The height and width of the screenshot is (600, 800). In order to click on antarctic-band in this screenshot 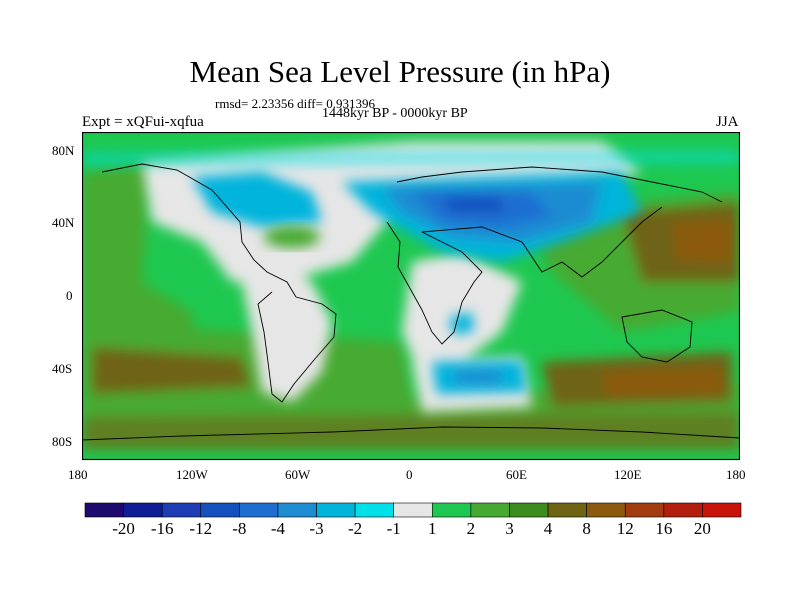, I will do `click(411, 431)`.